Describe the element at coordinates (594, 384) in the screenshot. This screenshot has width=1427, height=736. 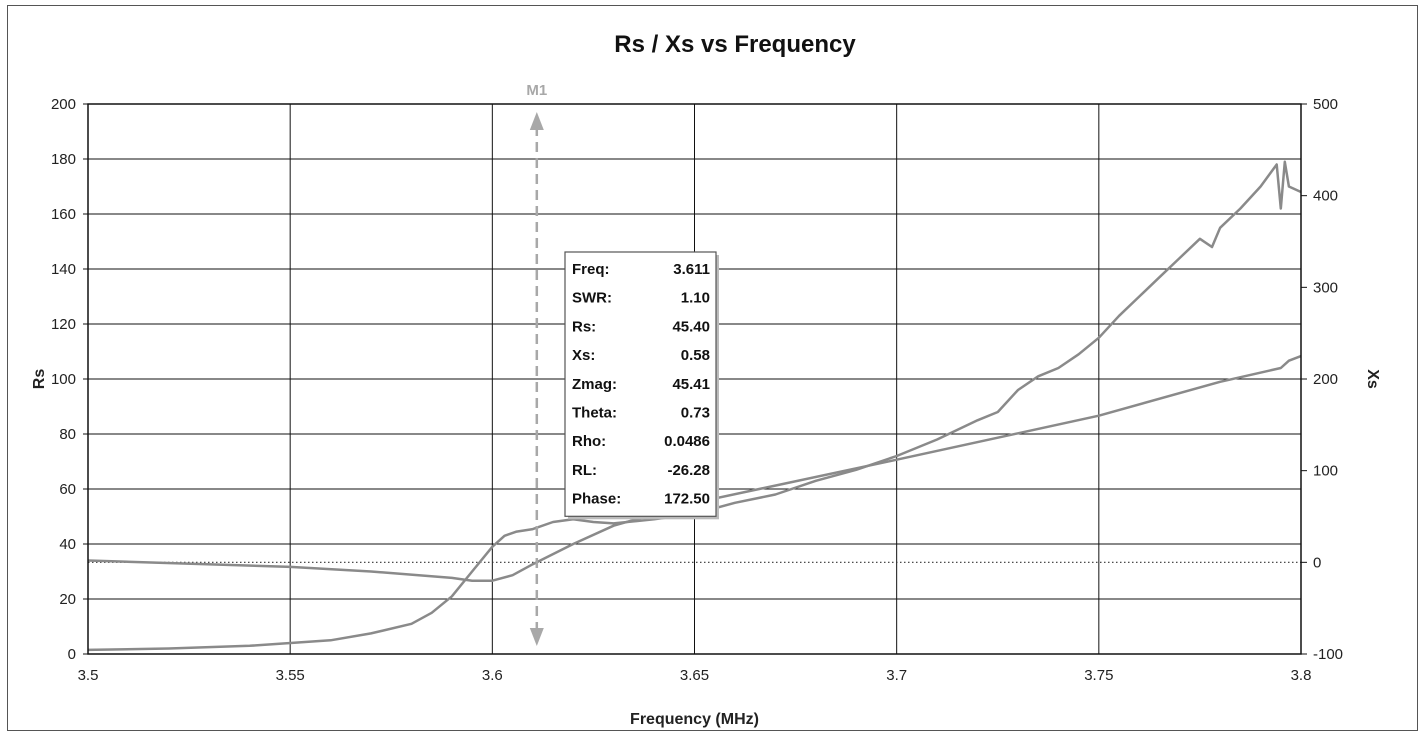
I see `info-row-label: Zmag:` at that location.